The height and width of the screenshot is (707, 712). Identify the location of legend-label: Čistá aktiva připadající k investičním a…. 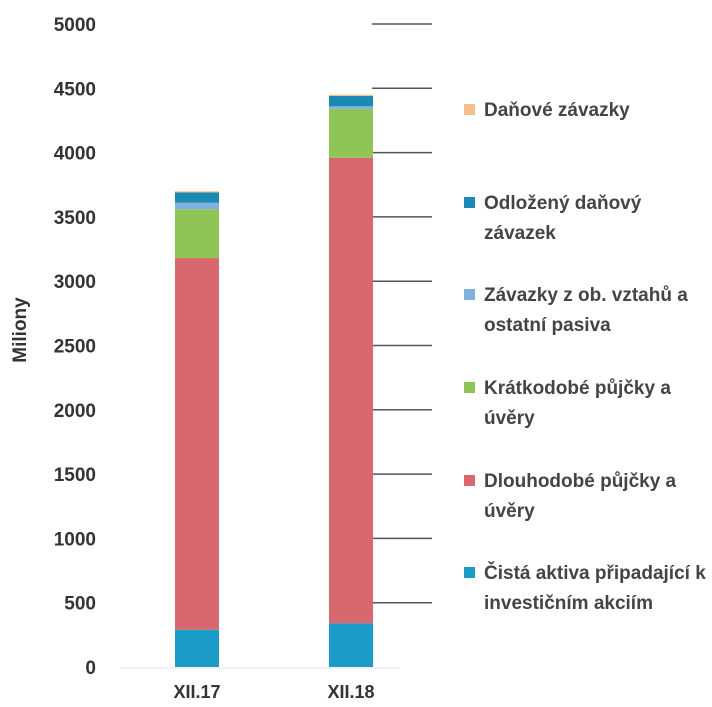
(595, 588).